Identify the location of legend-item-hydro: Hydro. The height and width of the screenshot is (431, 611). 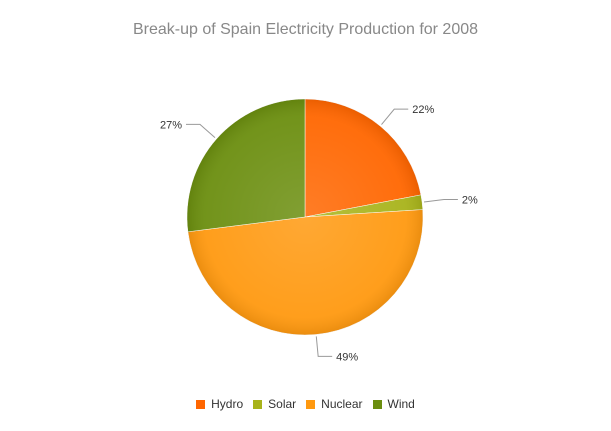
(219, 404).